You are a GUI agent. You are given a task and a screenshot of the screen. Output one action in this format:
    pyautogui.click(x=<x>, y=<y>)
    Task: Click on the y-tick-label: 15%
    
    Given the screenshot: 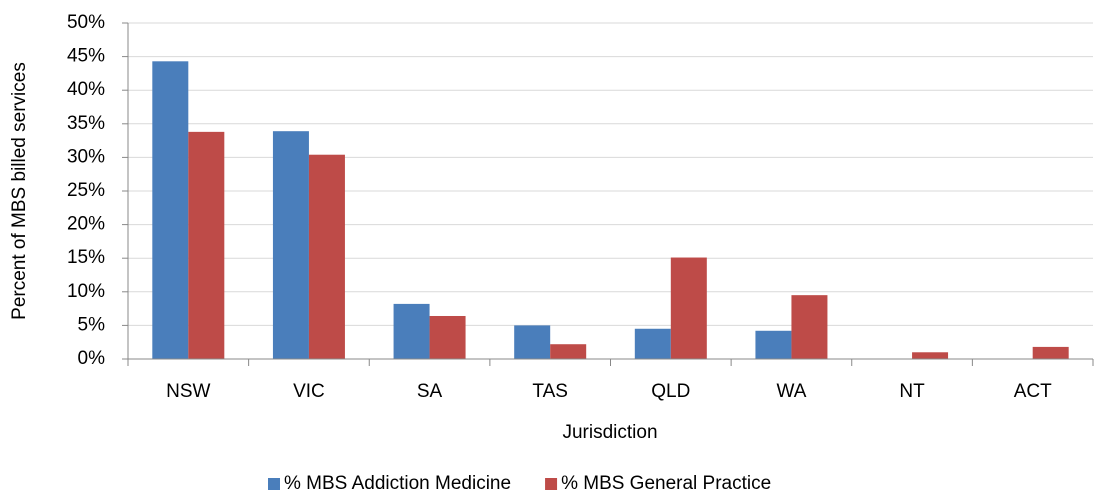 What is the action you would take?
    pyautogui.click(x=86, y=257)
    